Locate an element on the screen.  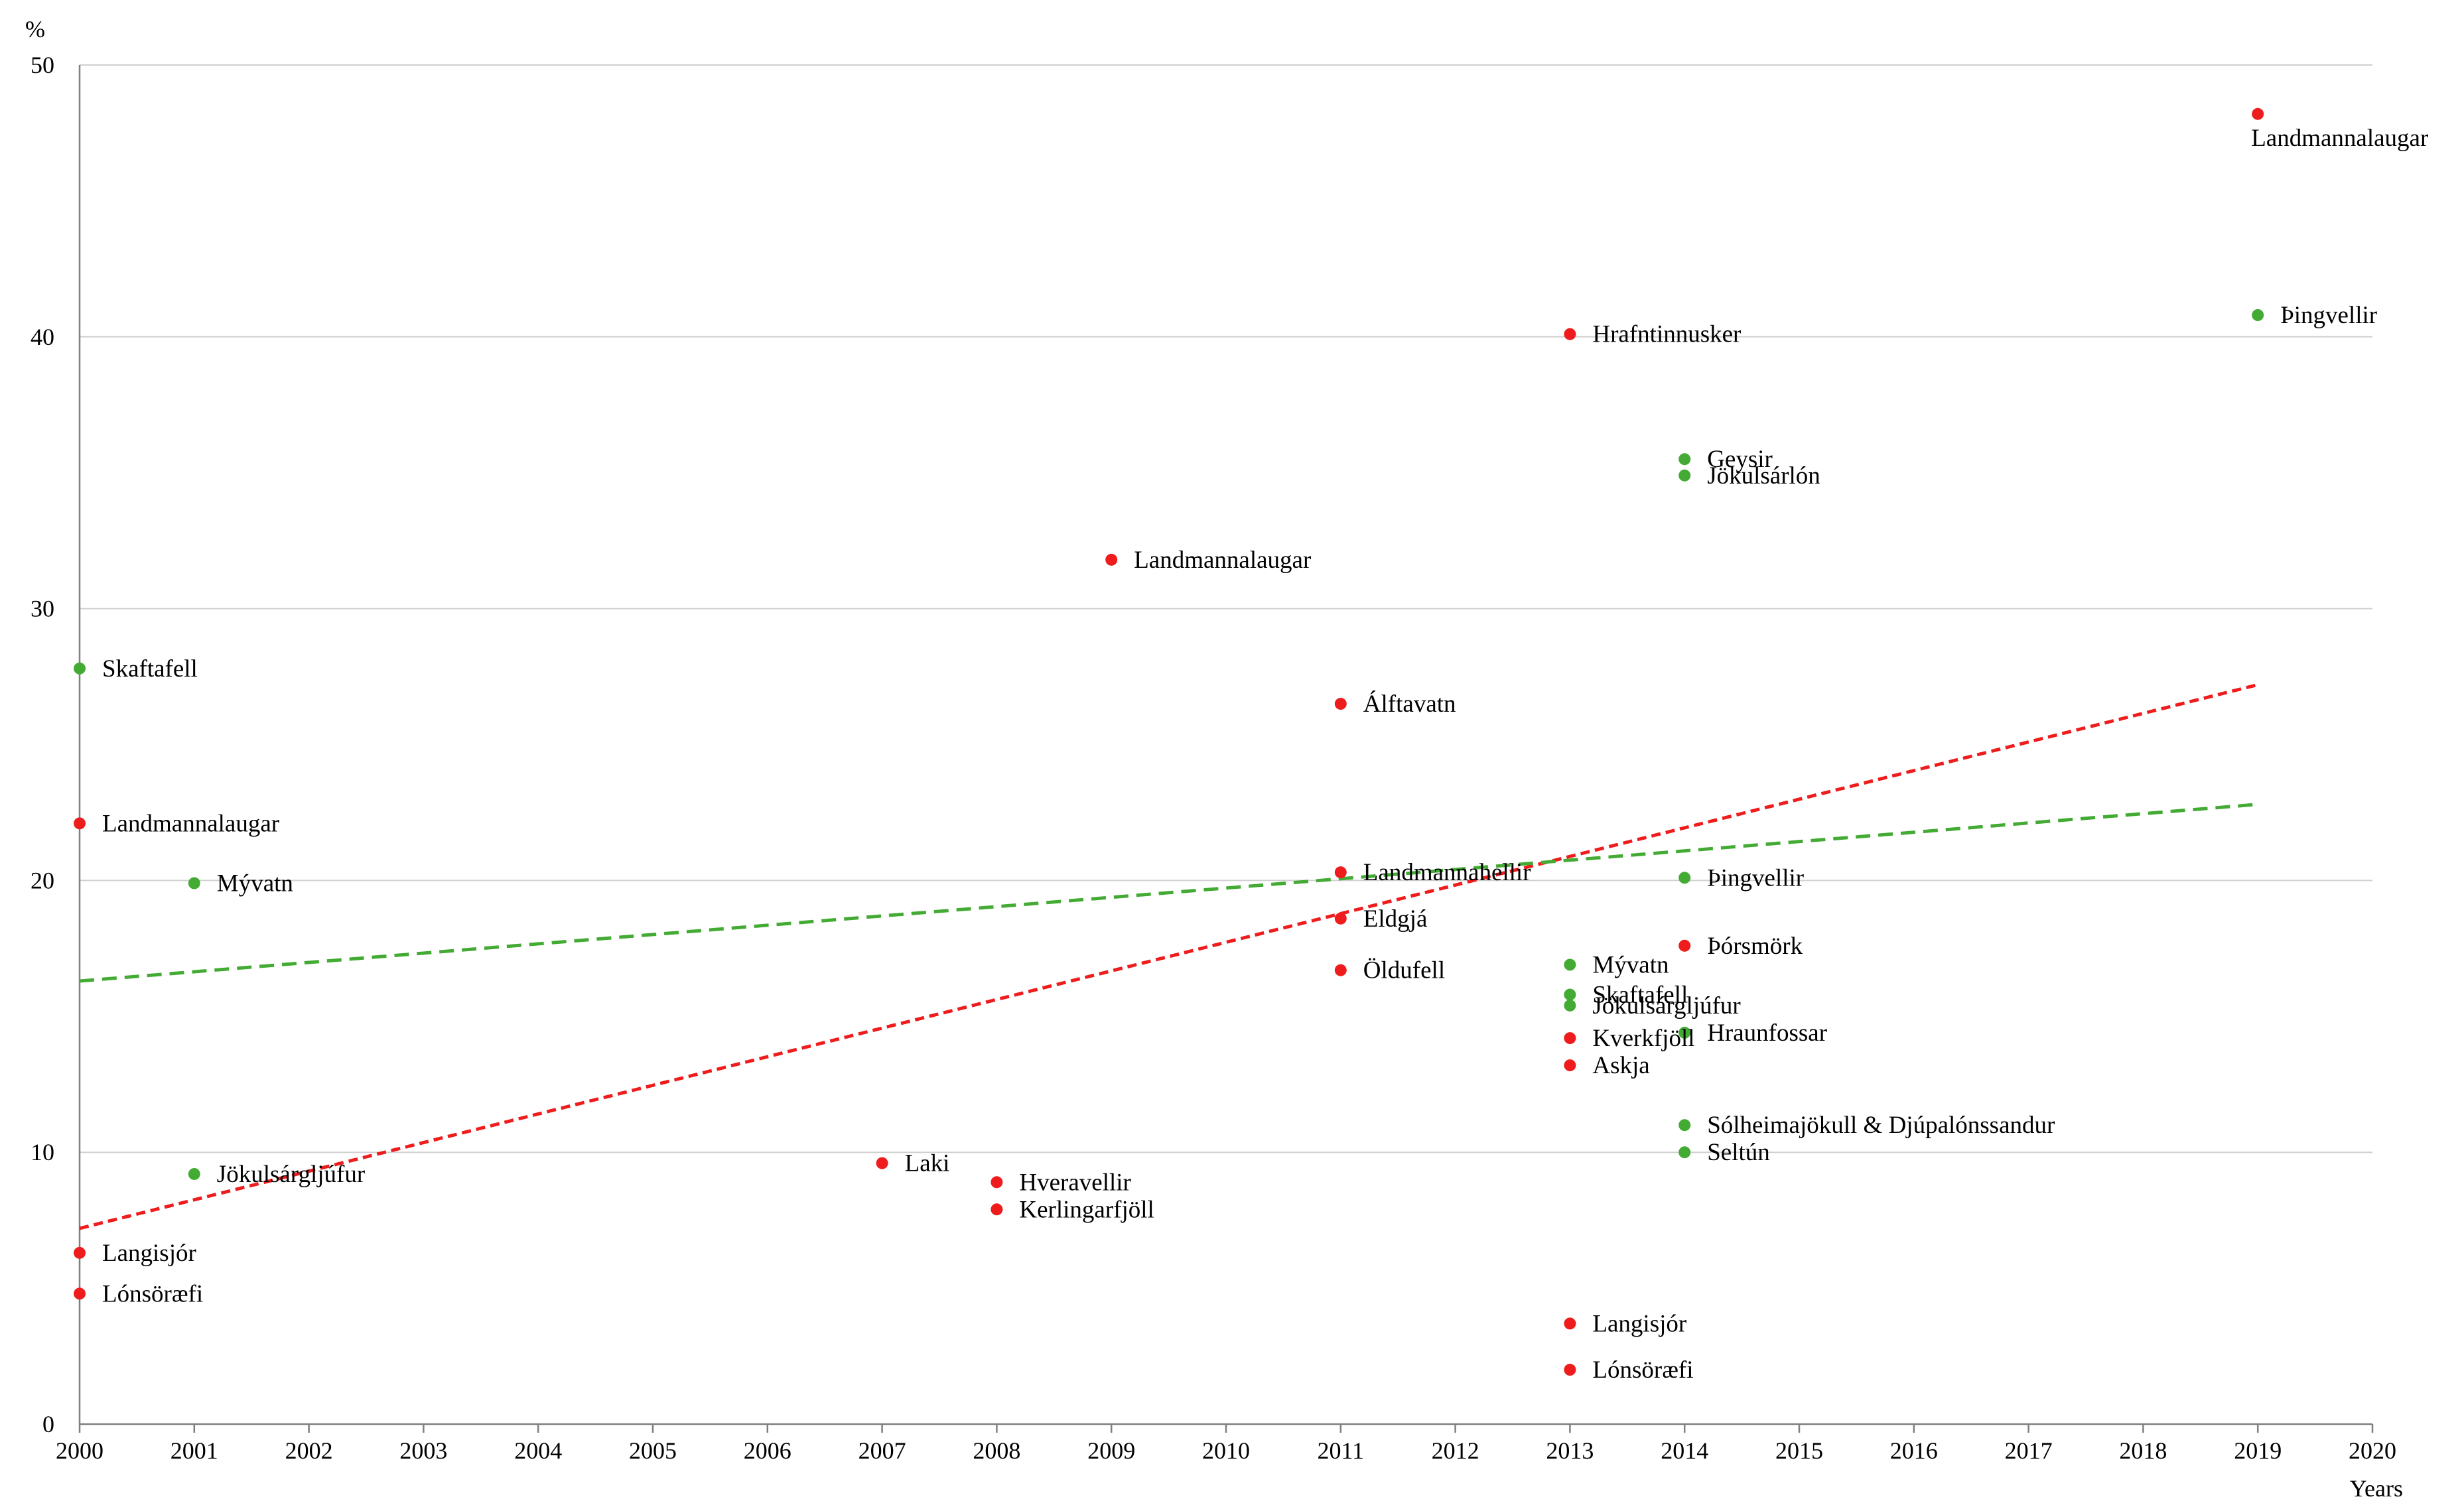
x-tick-label-2008: 2008 is located at coordinates (996, 1450).